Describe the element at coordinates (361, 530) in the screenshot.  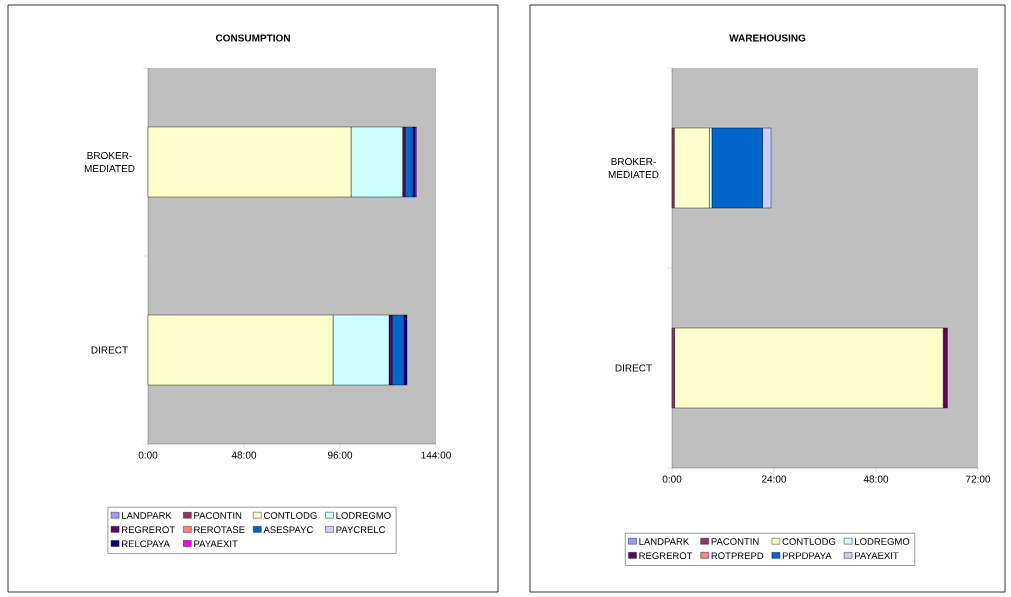
I see `legend-label: PAYCRELC` at that location.